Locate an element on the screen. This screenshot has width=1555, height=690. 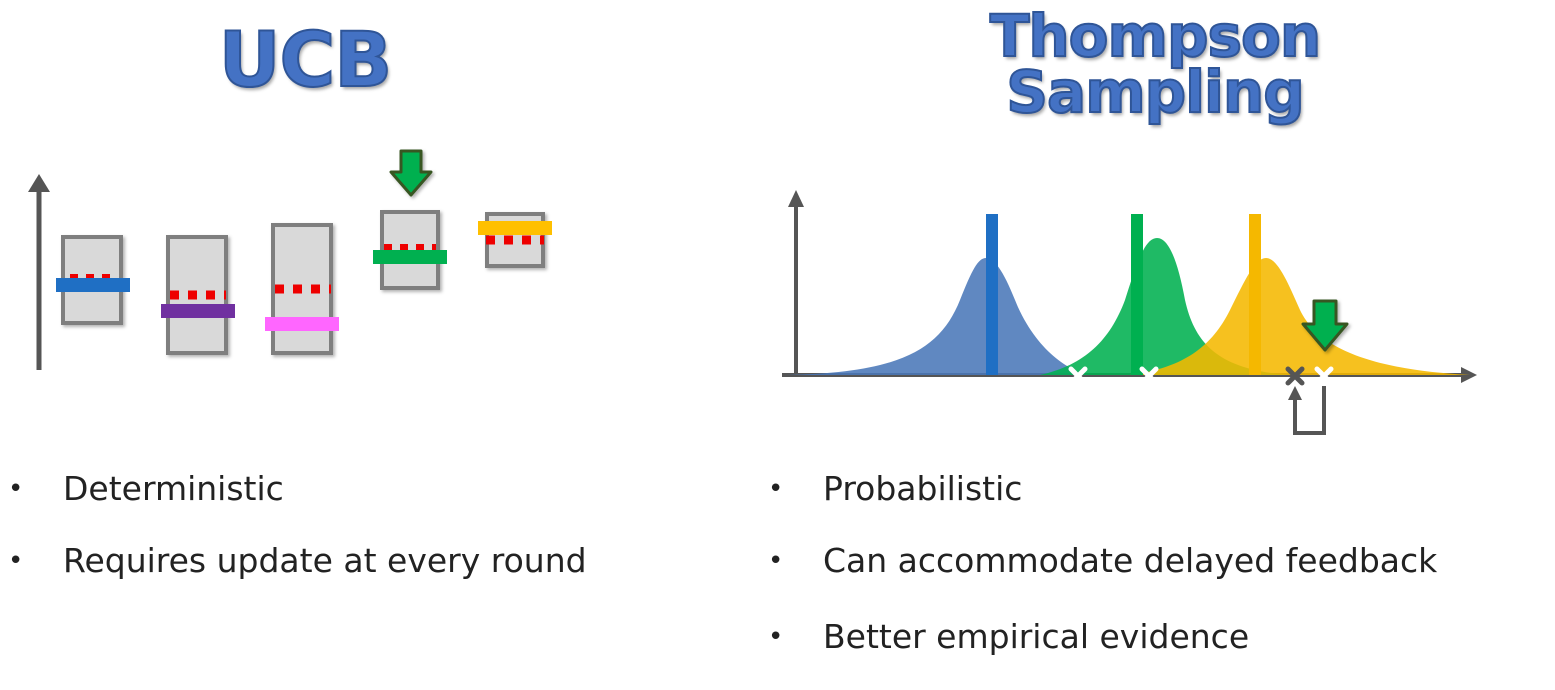
ts-y-axis is located at coordinates (796, 283).